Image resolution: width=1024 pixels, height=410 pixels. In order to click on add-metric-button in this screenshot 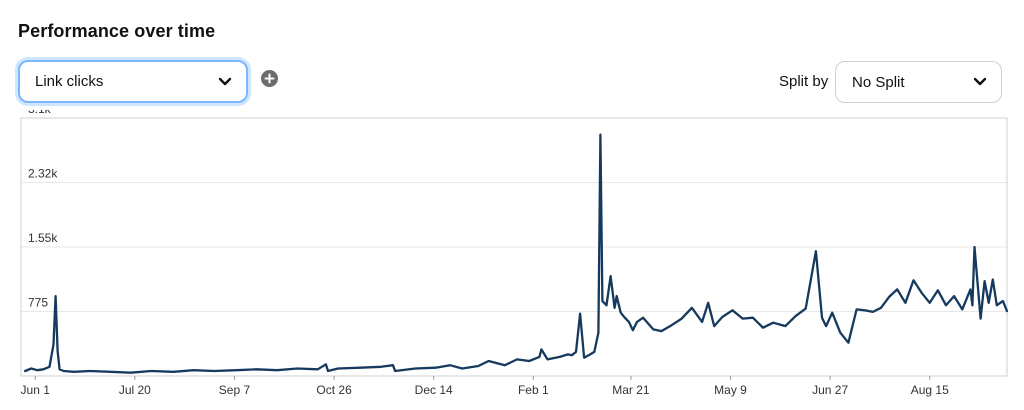, I will do `click(269, 78)`.